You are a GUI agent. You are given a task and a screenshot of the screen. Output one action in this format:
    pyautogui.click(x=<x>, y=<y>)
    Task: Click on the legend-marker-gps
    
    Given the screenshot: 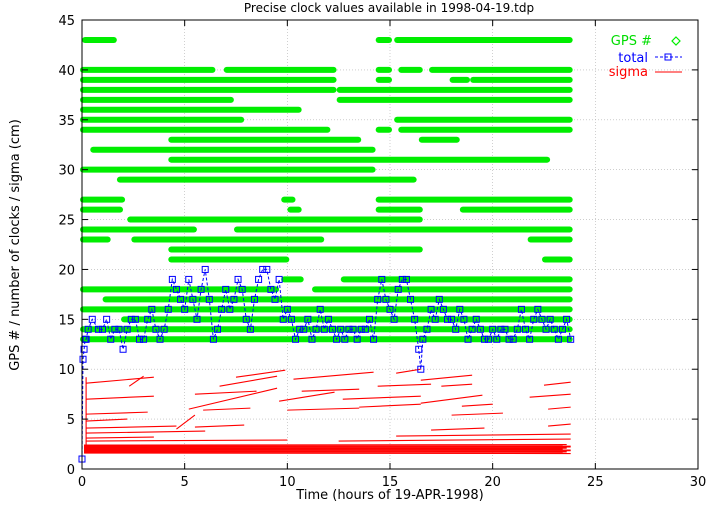 What is the action you would take?
    pyautogui.click(x=676, y=41)
    